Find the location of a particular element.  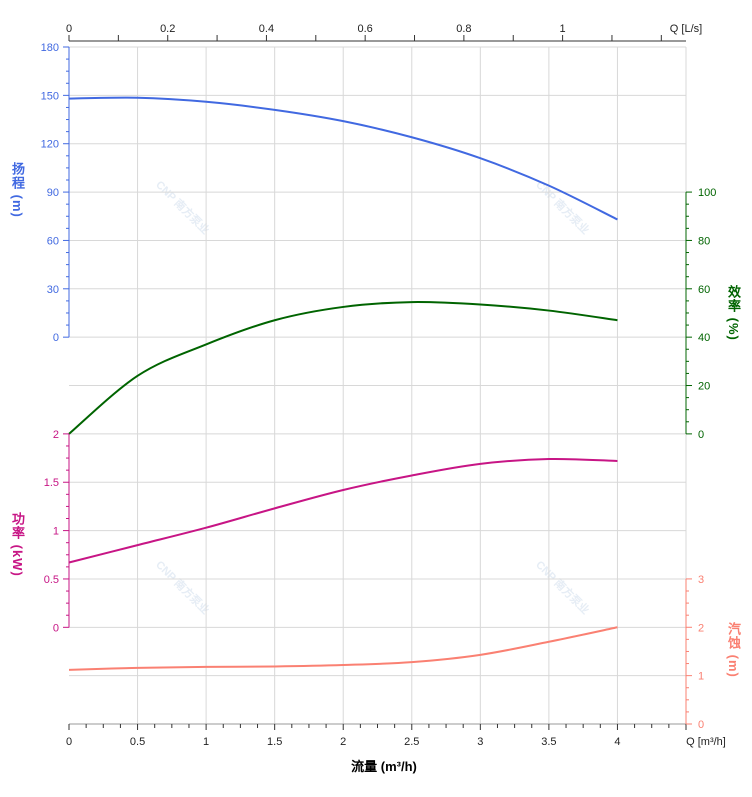

head-tick-label: 30 is located at coordinates (53, 290).